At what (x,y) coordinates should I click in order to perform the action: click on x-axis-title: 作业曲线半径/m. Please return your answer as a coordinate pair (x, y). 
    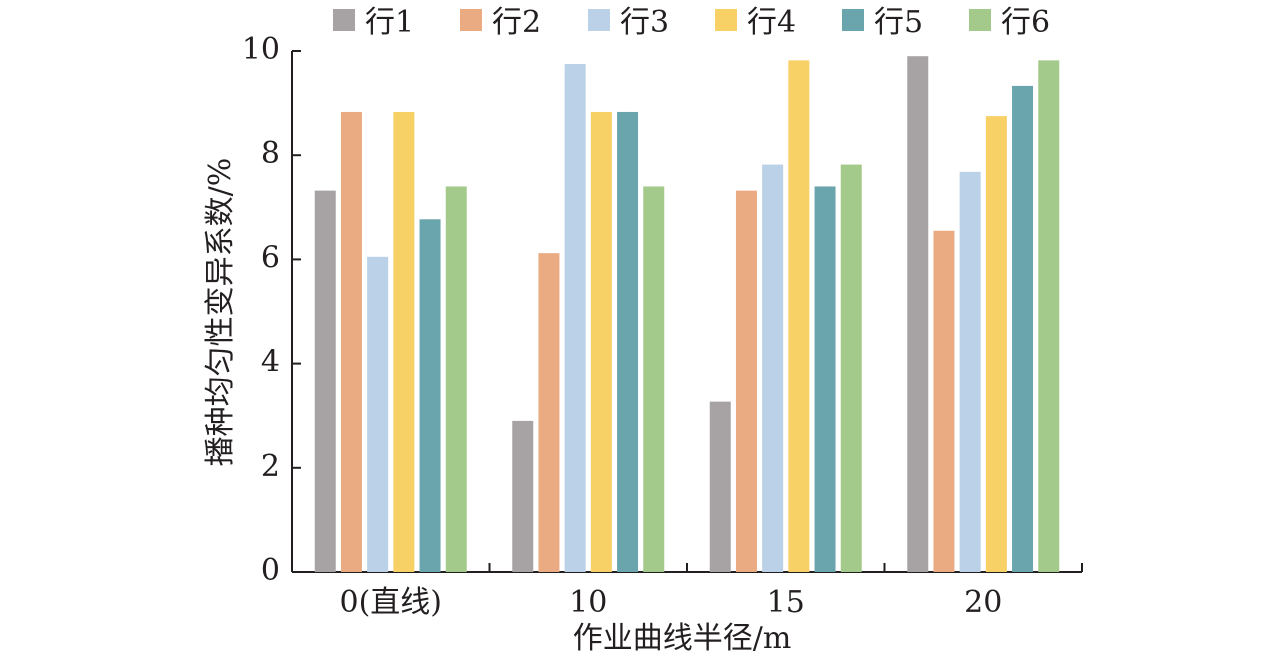
    Looking at the image, I should click on (682, 638).